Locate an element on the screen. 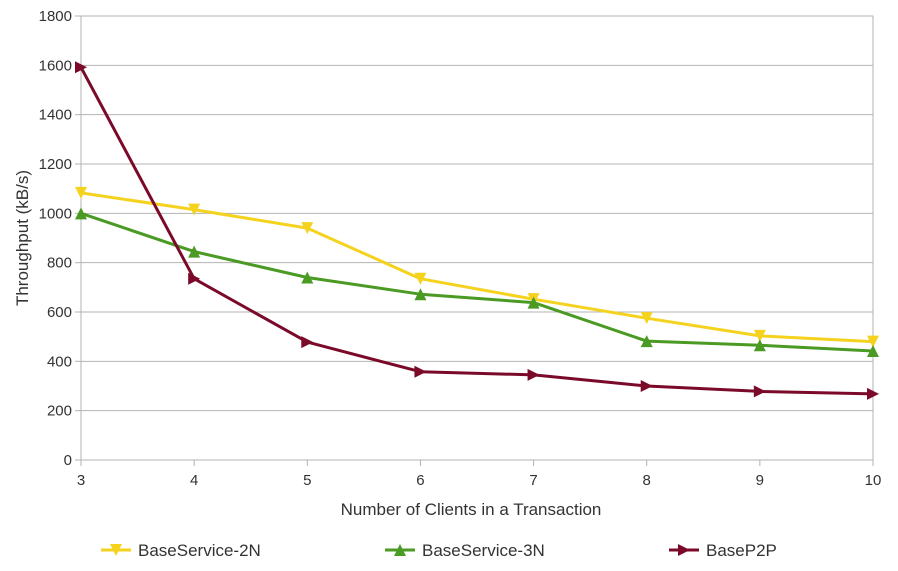 Image resolution: width=898 pixels, height=571 pixels. legend-item-1: BaseService-2N is located at coordinates (181, 550).